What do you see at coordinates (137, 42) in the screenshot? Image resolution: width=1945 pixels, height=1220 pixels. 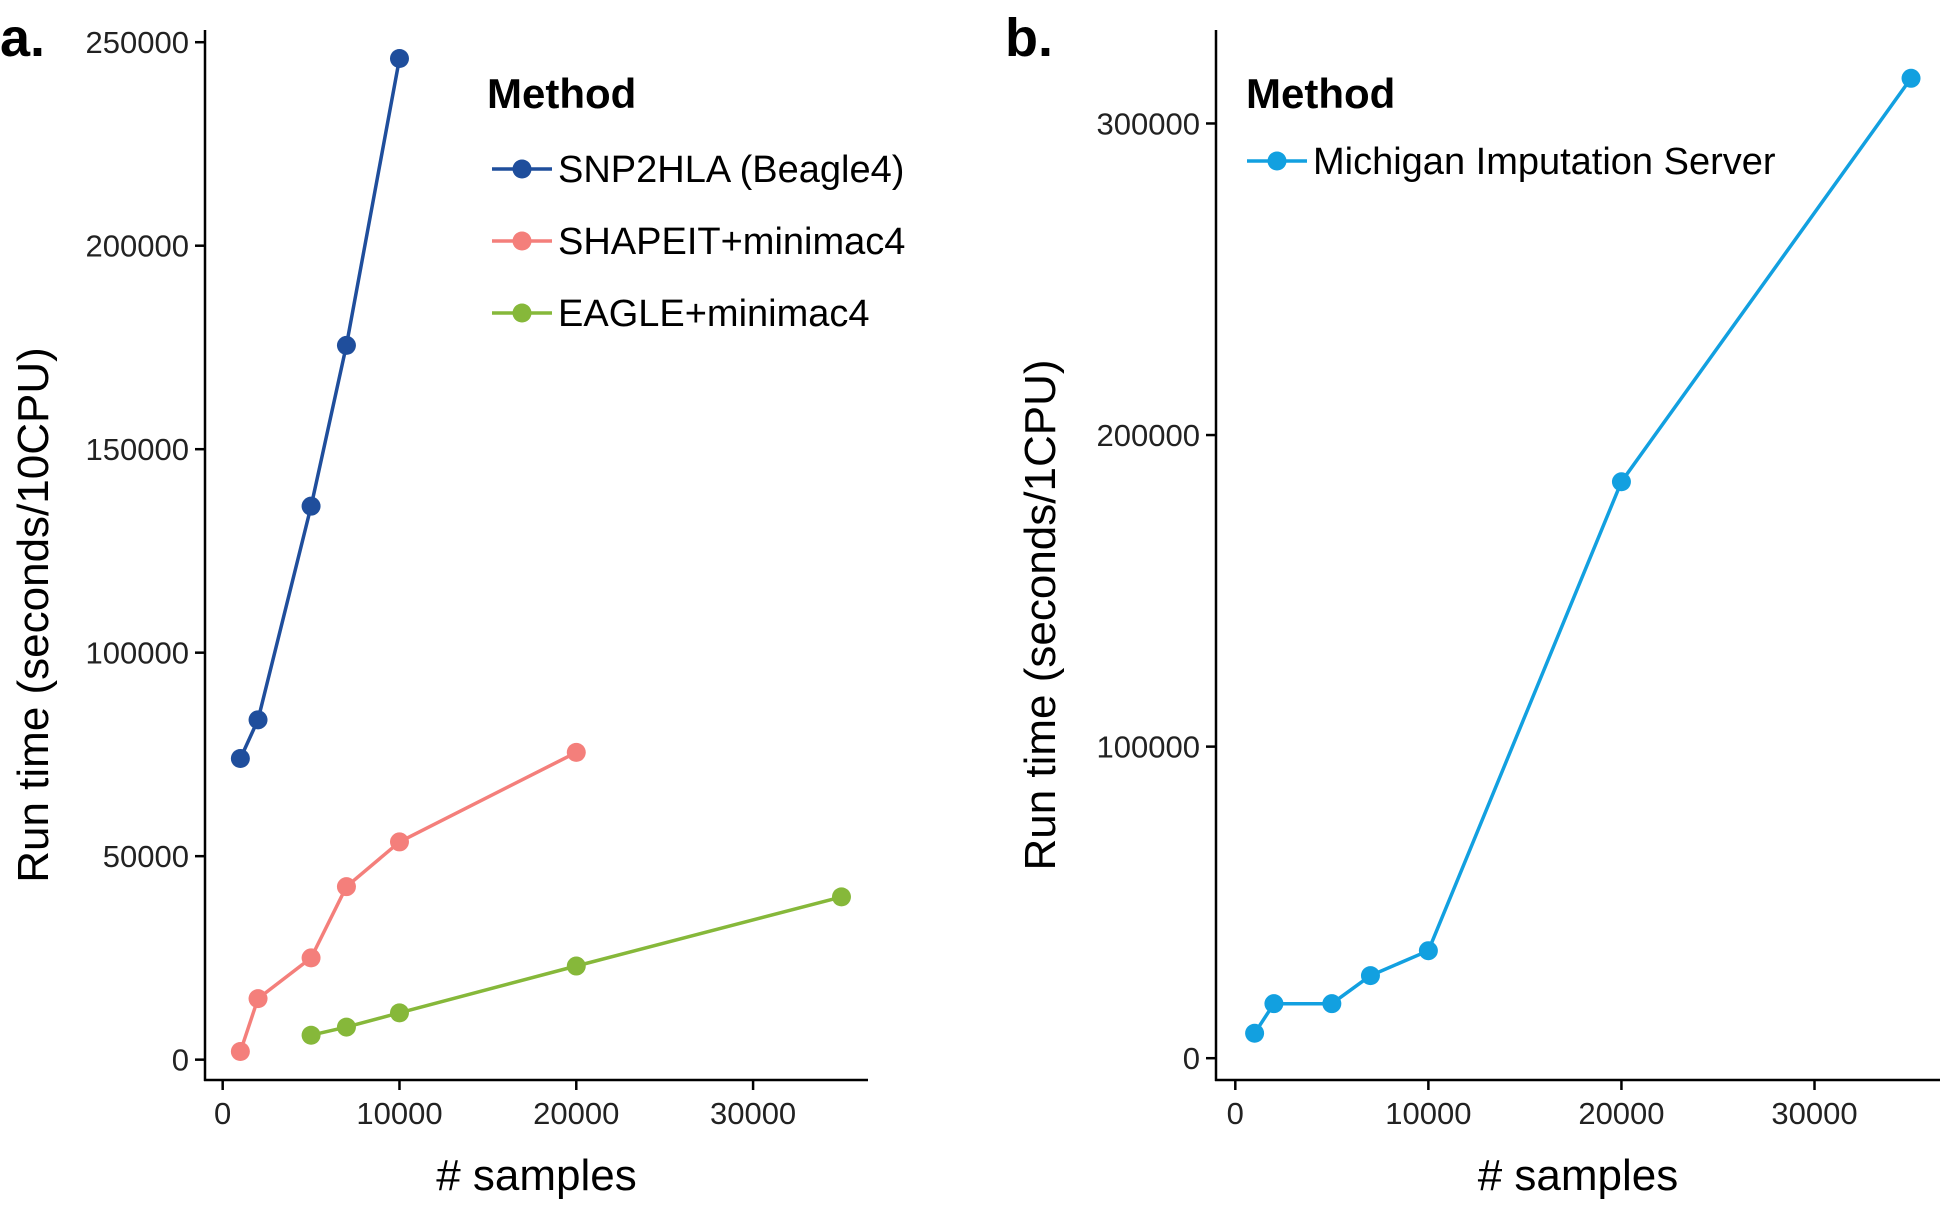 I see `y-tick-label: 250000` at bounding box center [137, 42].